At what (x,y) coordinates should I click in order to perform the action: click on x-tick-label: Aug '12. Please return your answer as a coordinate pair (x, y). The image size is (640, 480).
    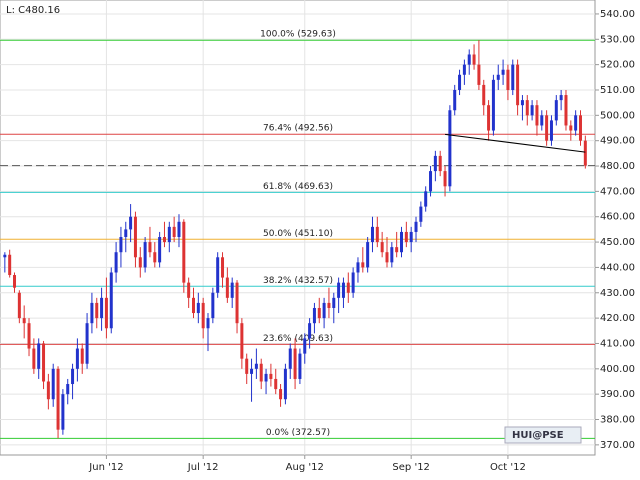
    Looking at the image, I should click on (305, 467).